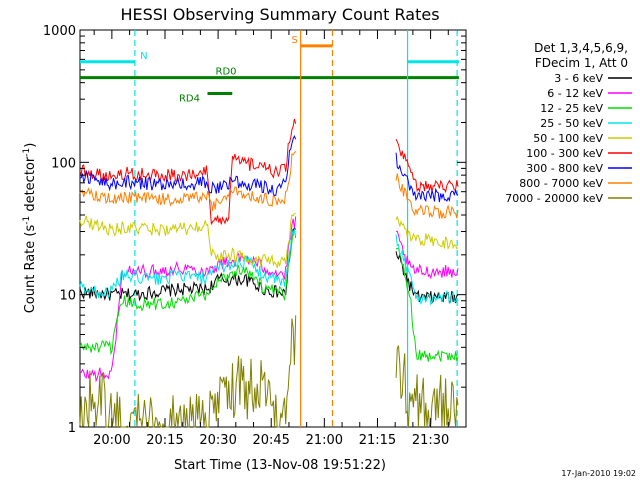 This screenshot has height=480, width=640. I want to click on legend-header-line: Det 1,3,4,5,6,9,, so click(581, 48).